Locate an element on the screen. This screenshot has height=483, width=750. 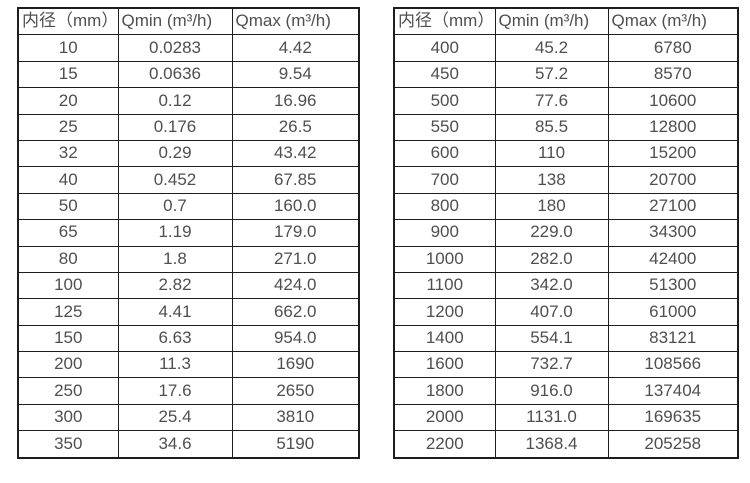
table-cell: 180 is located at coordinates (551, 206).